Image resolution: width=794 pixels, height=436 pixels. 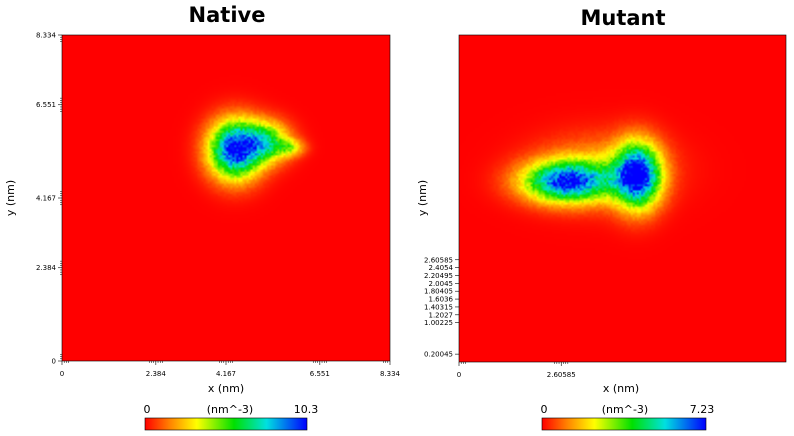 I want to click on native-colorbar: 0 (nm^-3) 10.3, so click(x=231, y=417).